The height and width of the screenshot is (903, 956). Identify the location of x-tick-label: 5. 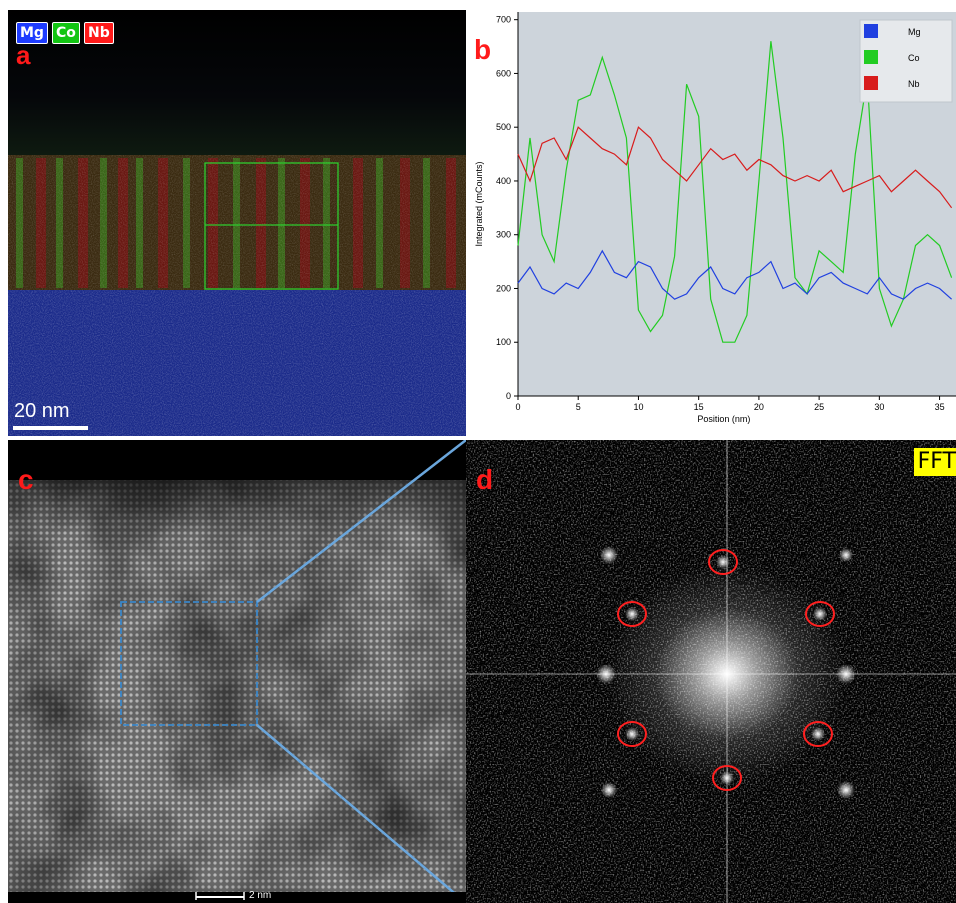
(578, 407).